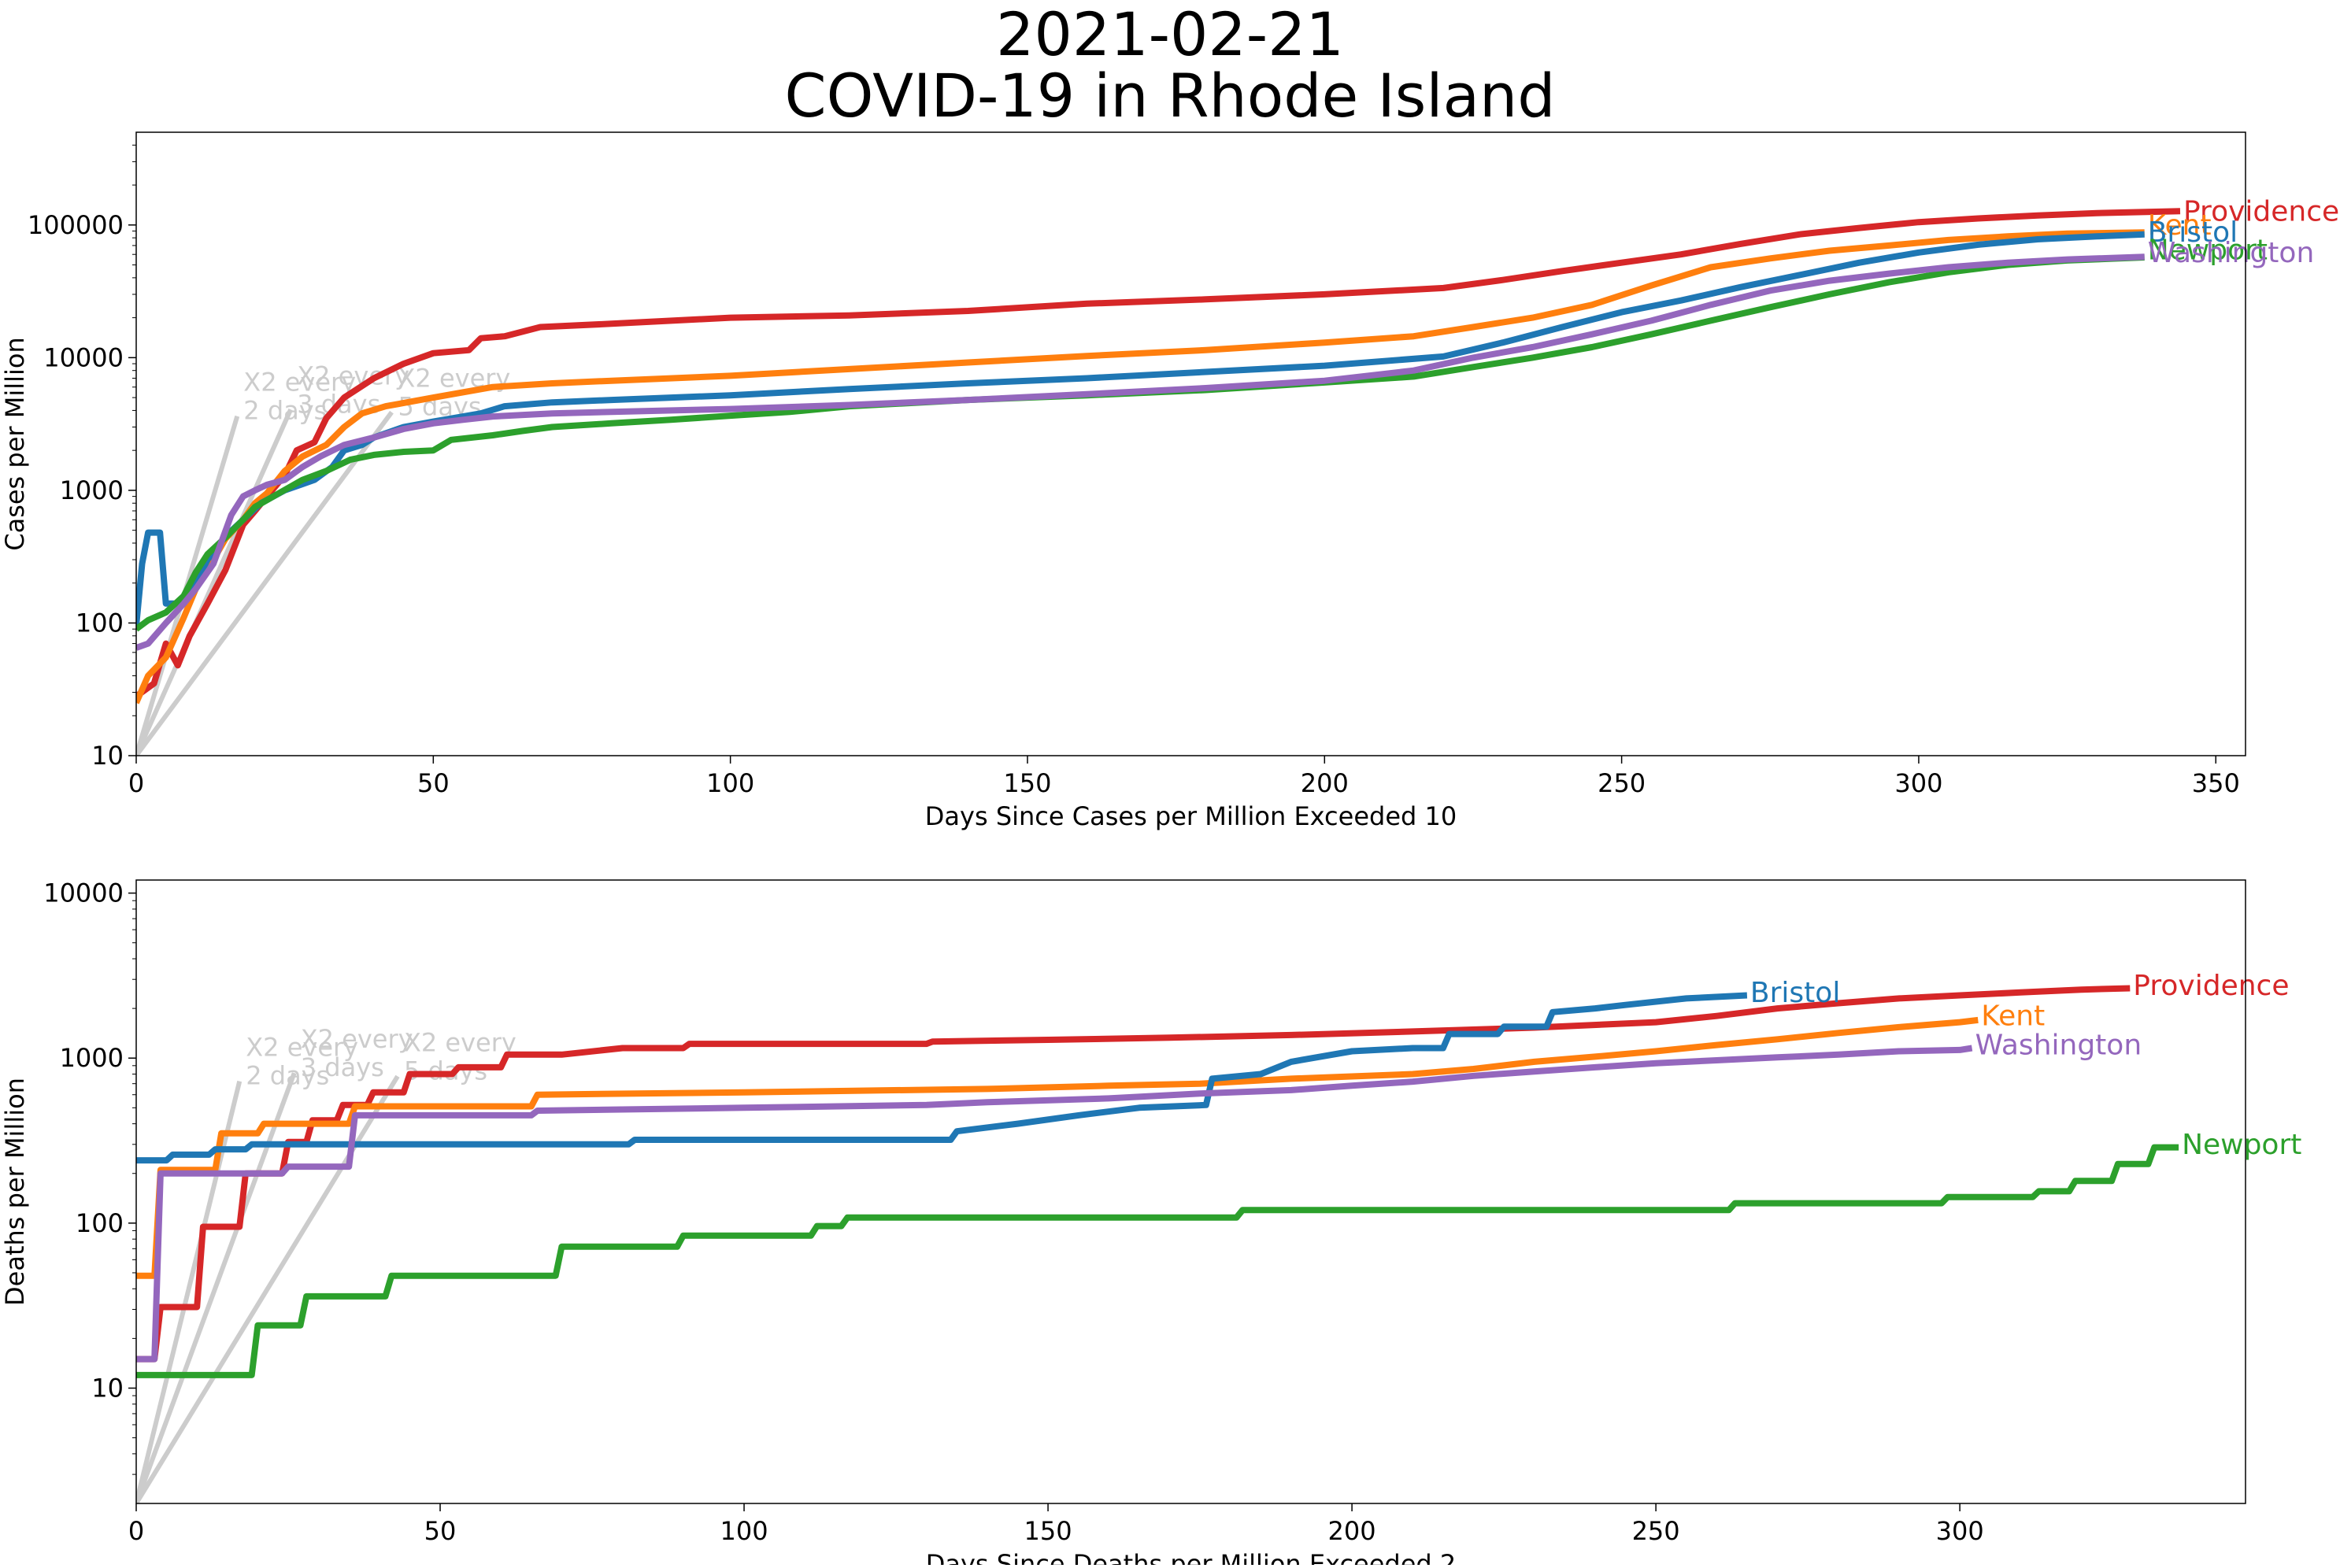 Image resolution: width=2340 pixels, height=1568 pixels. Describe the element at coordinates (76, 225) in the screenshot. I see `y-tick-label: 100000` at that location.